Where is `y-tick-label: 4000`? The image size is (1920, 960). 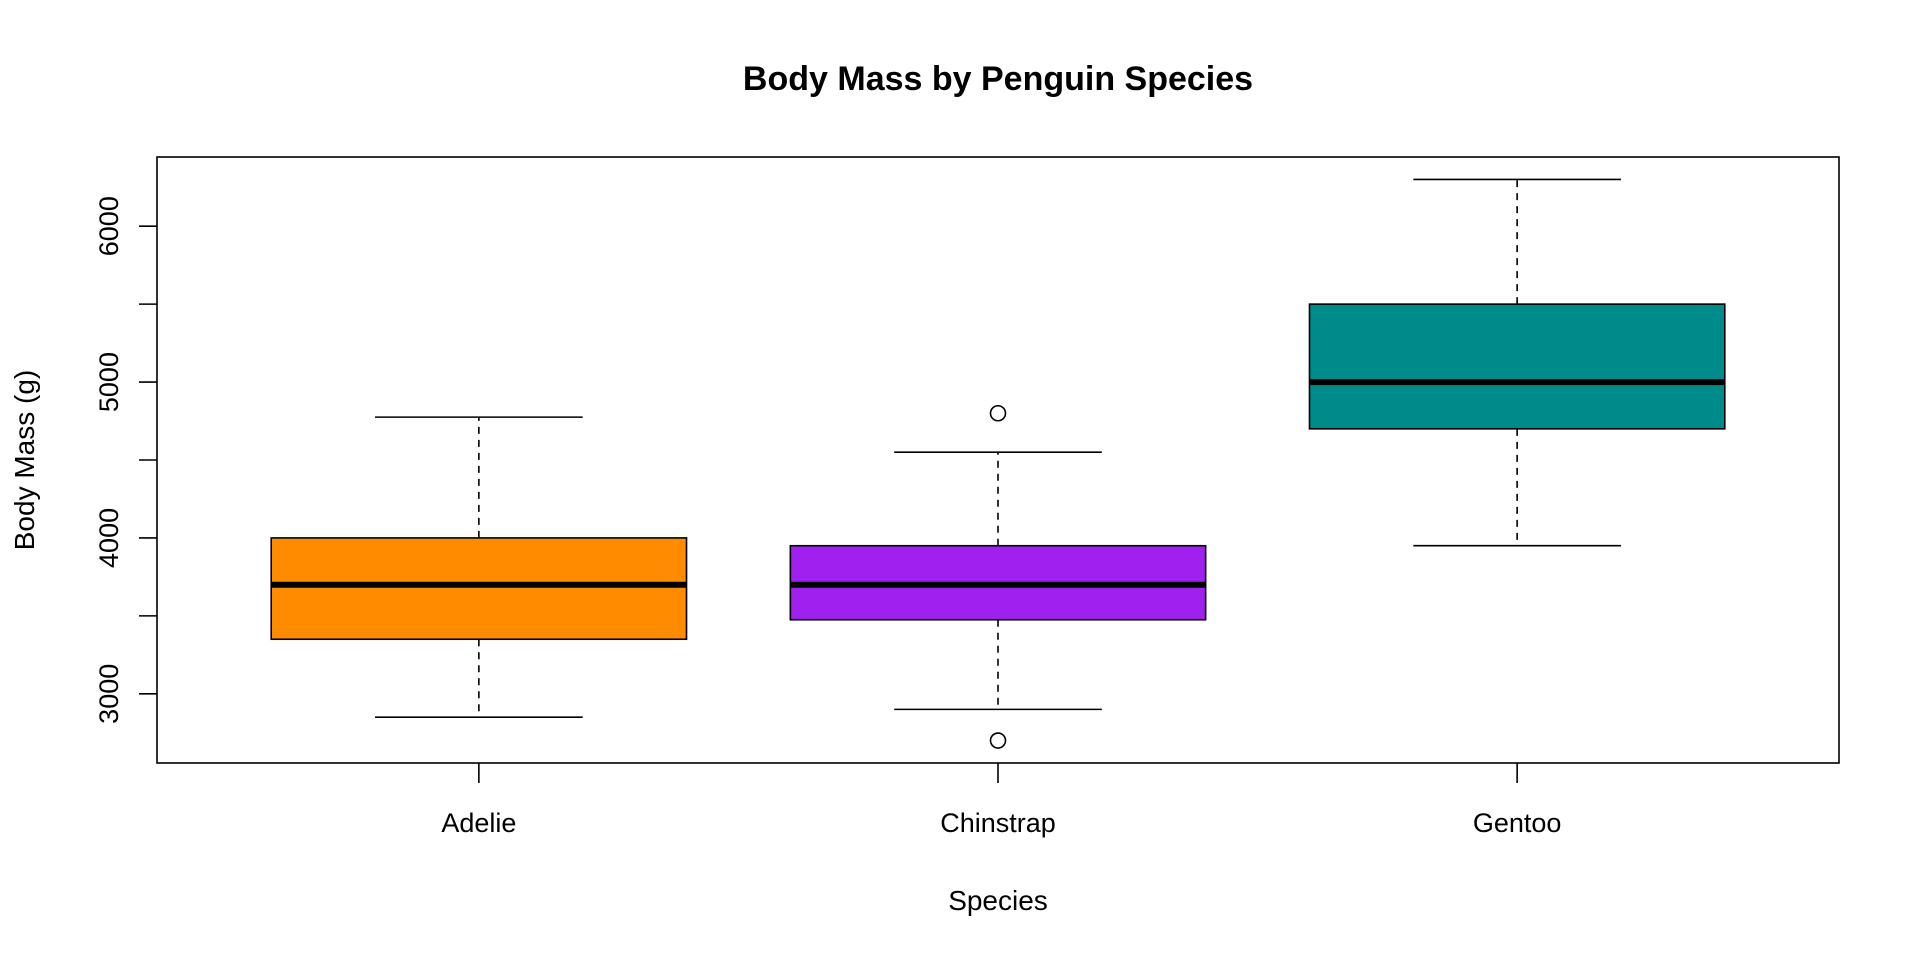 y-tick-label: 4000 is located at coordinates (109, 538).